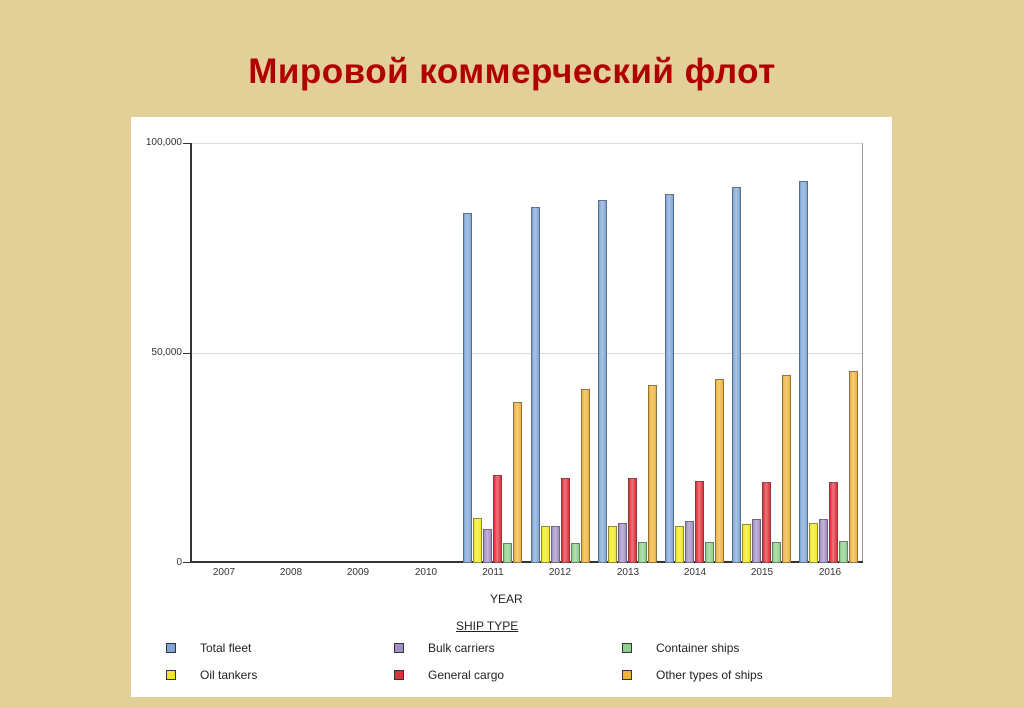 The image size is (1024, 708). What do you see at coordinates (535, 384) in the screenshot?
I see `bar-total-fleet-2012` at bounding box center [535, 384].